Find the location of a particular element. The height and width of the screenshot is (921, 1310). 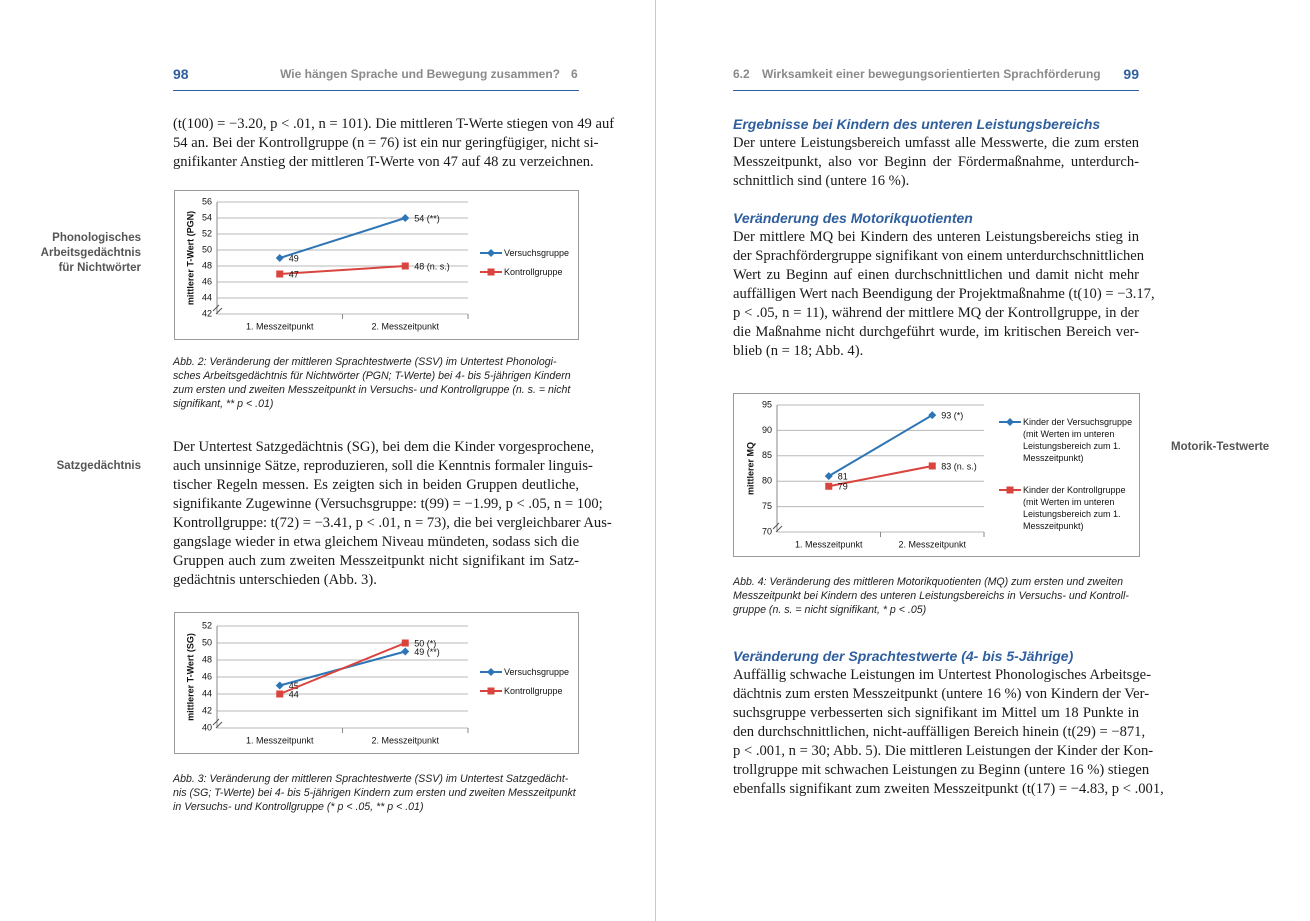

value-label: 44 is located at coordinates (294, 694).